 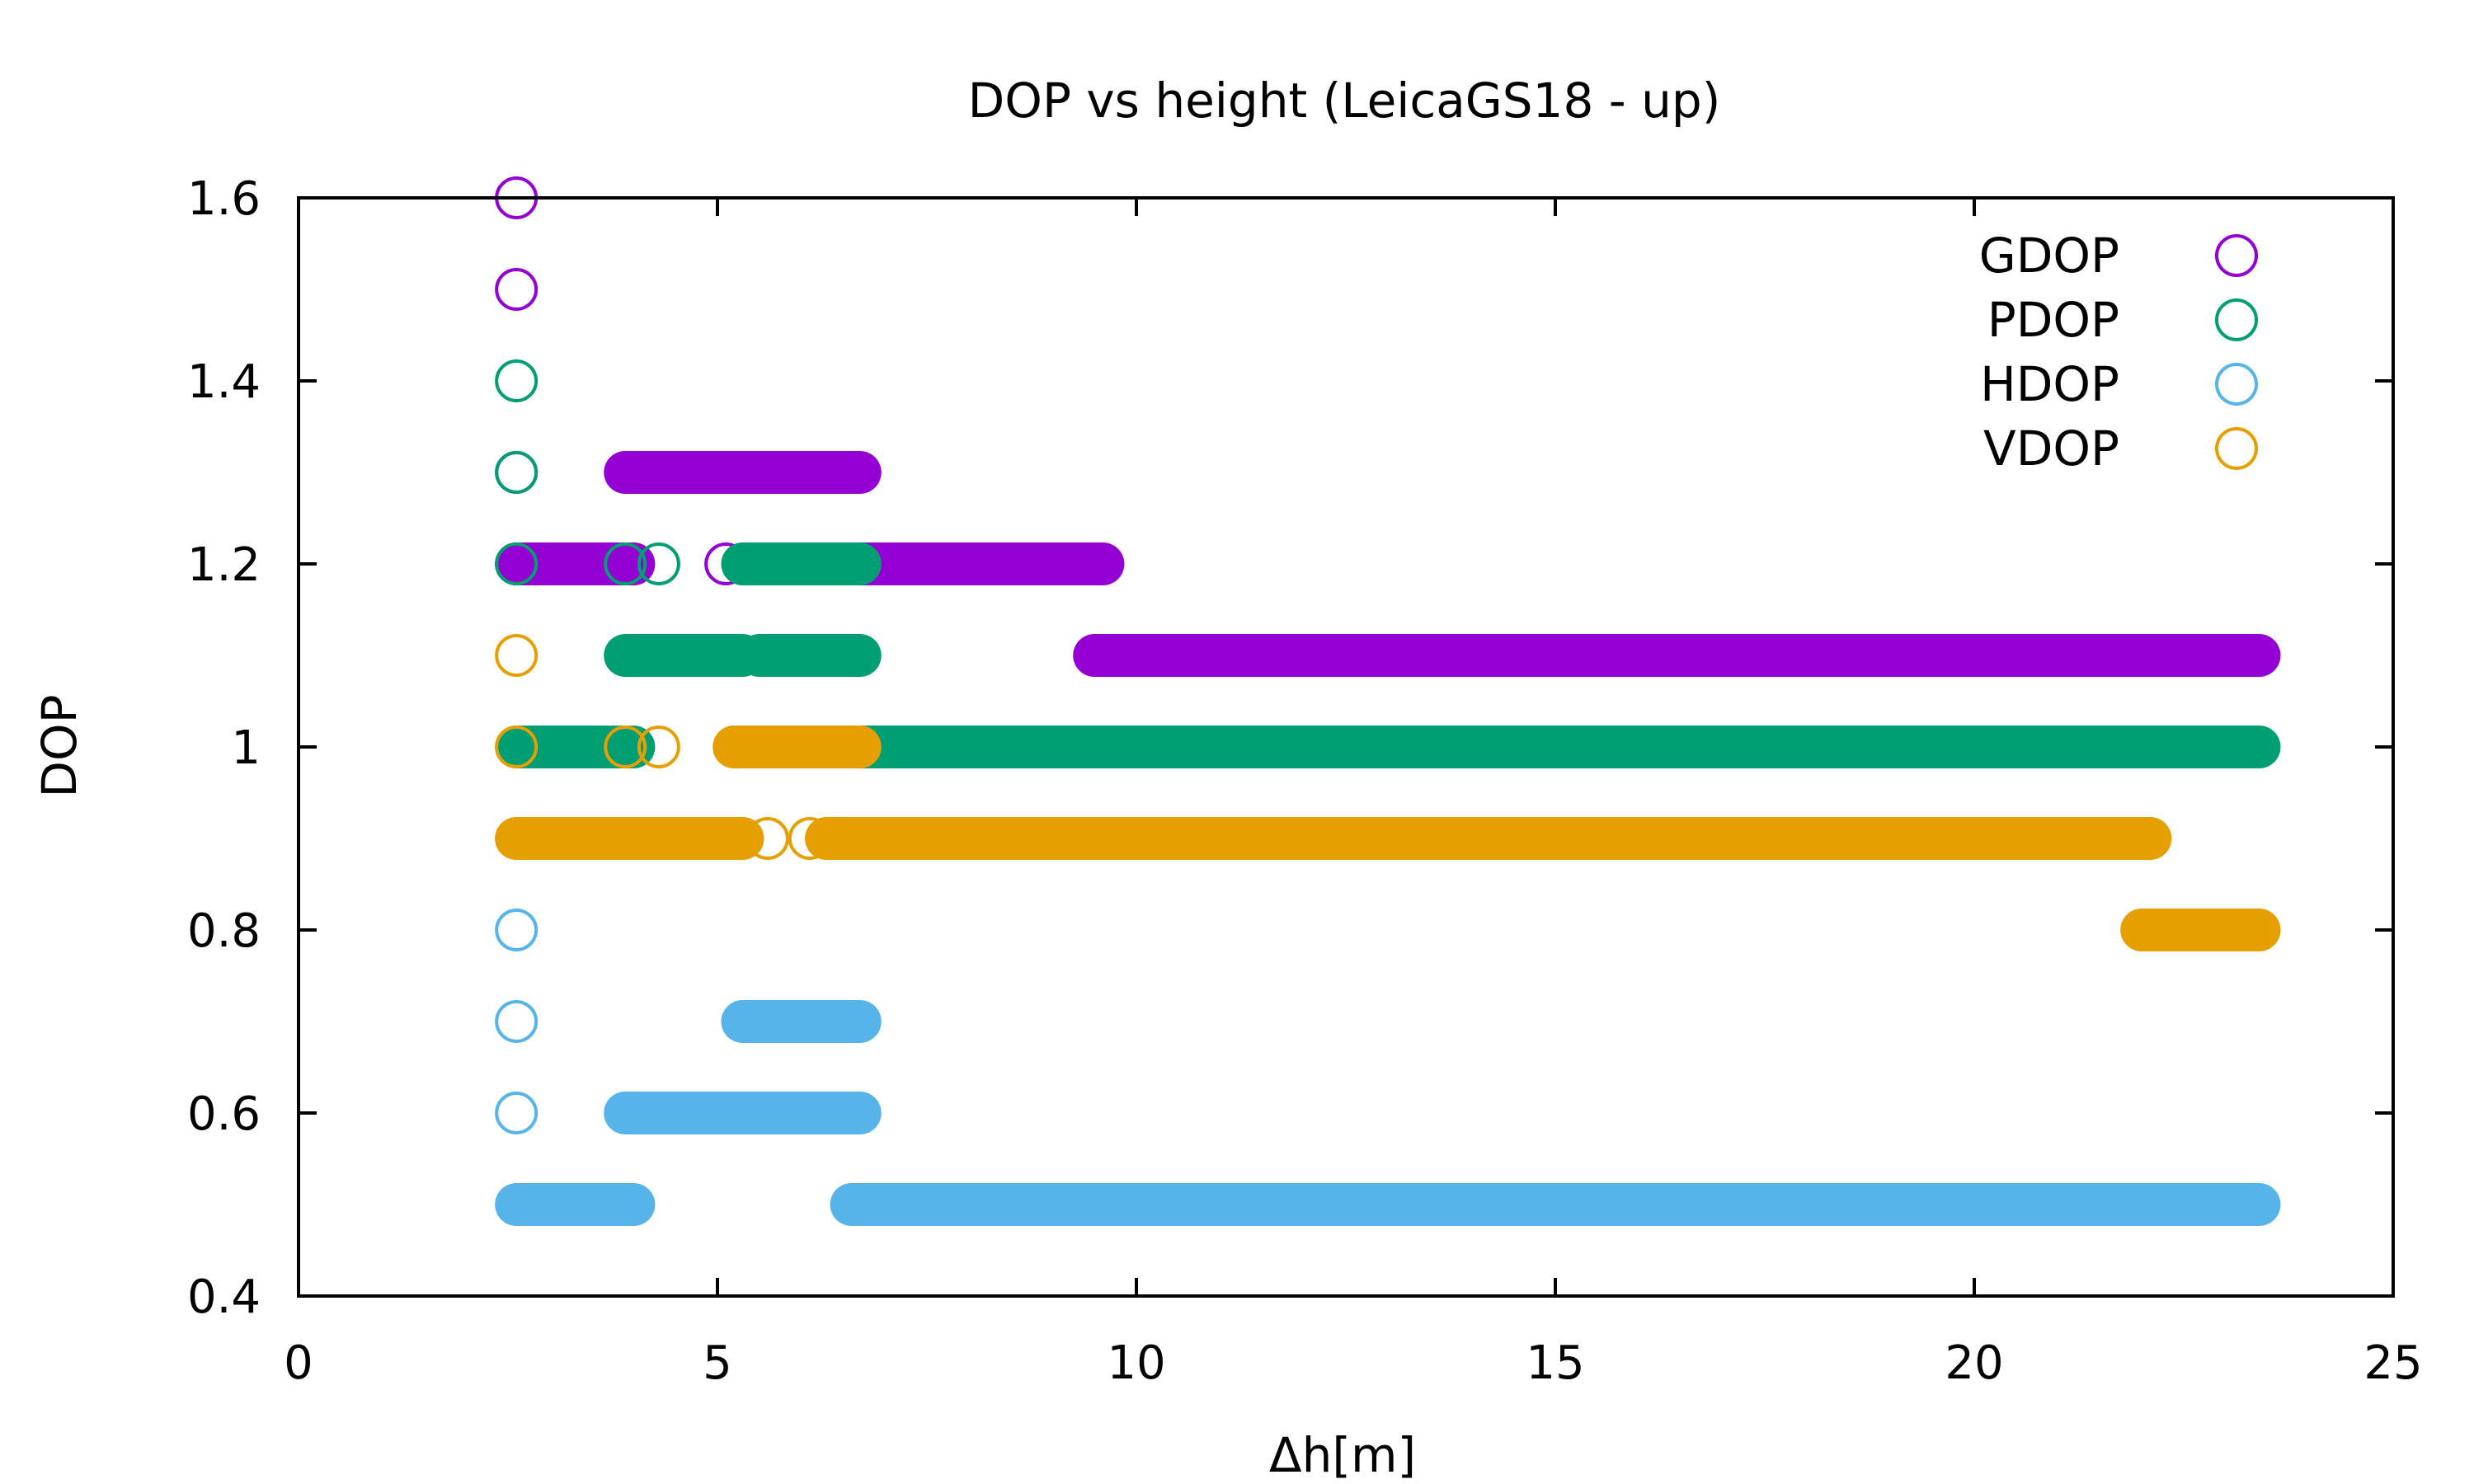 What do you see at coordinates (298, 1363) in the screenshot?
I see `x-tick-label: 0` at bounding box center [298, 1363].